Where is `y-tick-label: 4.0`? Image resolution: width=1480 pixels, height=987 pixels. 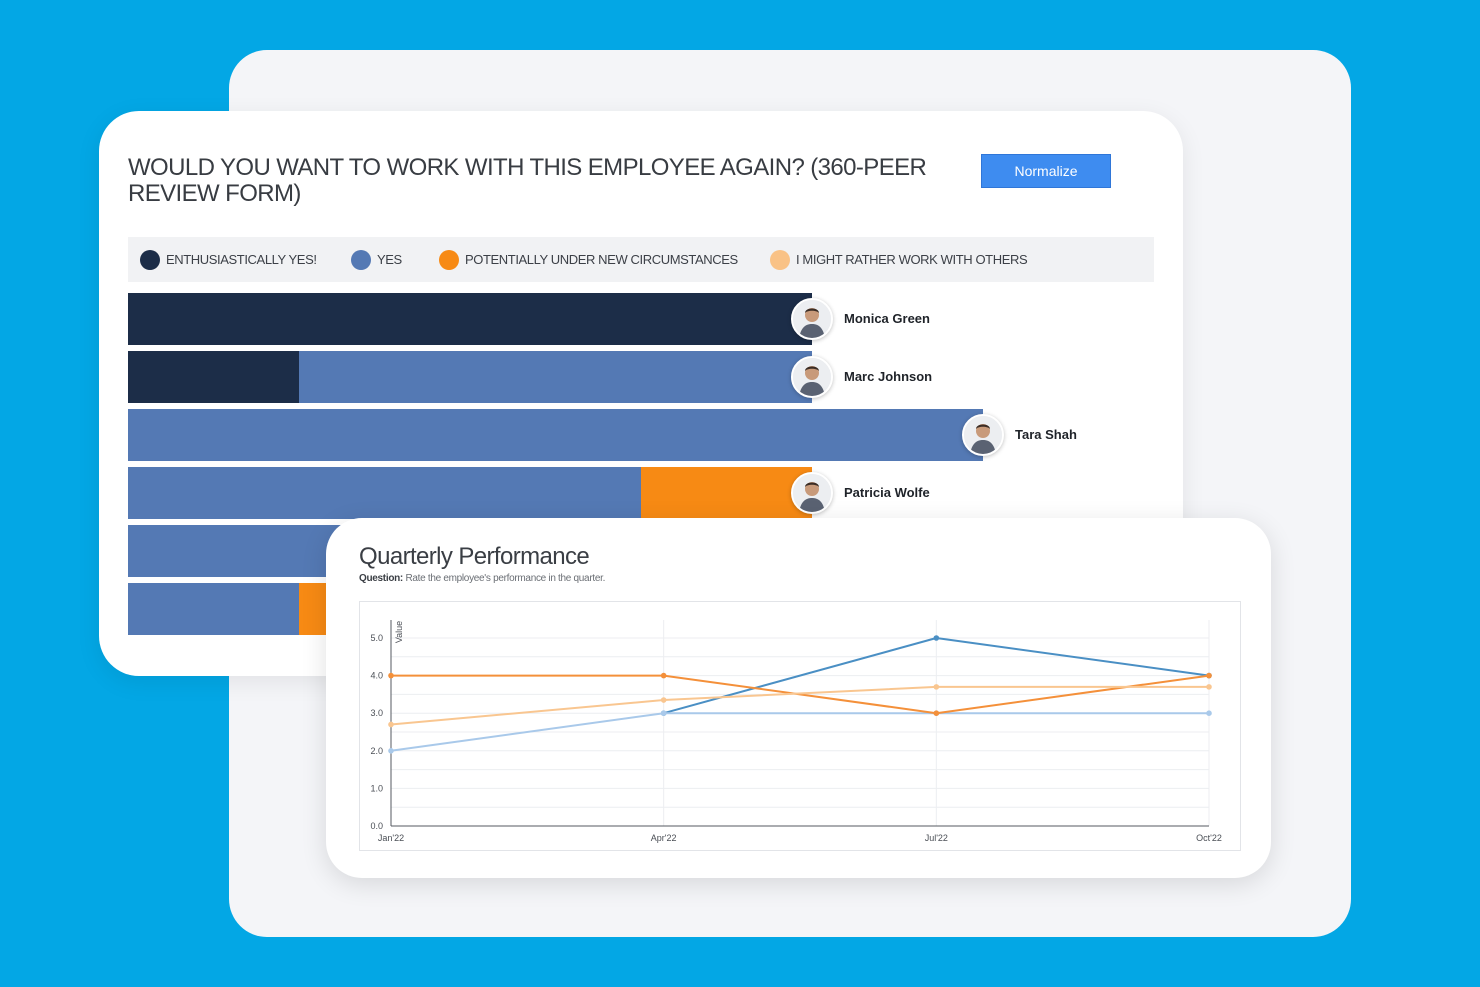
y-tick-label: 4.0 is located at coordinates (376, 676).